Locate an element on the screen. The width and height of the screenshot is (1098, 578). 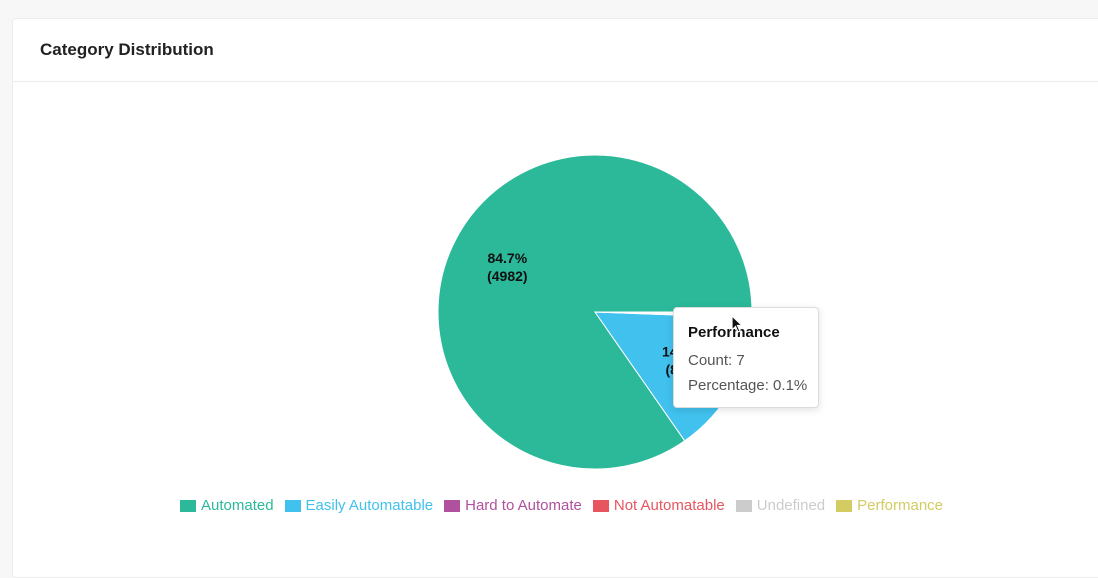
legend-item-performance: Performance is located at coordinates (889, 505).